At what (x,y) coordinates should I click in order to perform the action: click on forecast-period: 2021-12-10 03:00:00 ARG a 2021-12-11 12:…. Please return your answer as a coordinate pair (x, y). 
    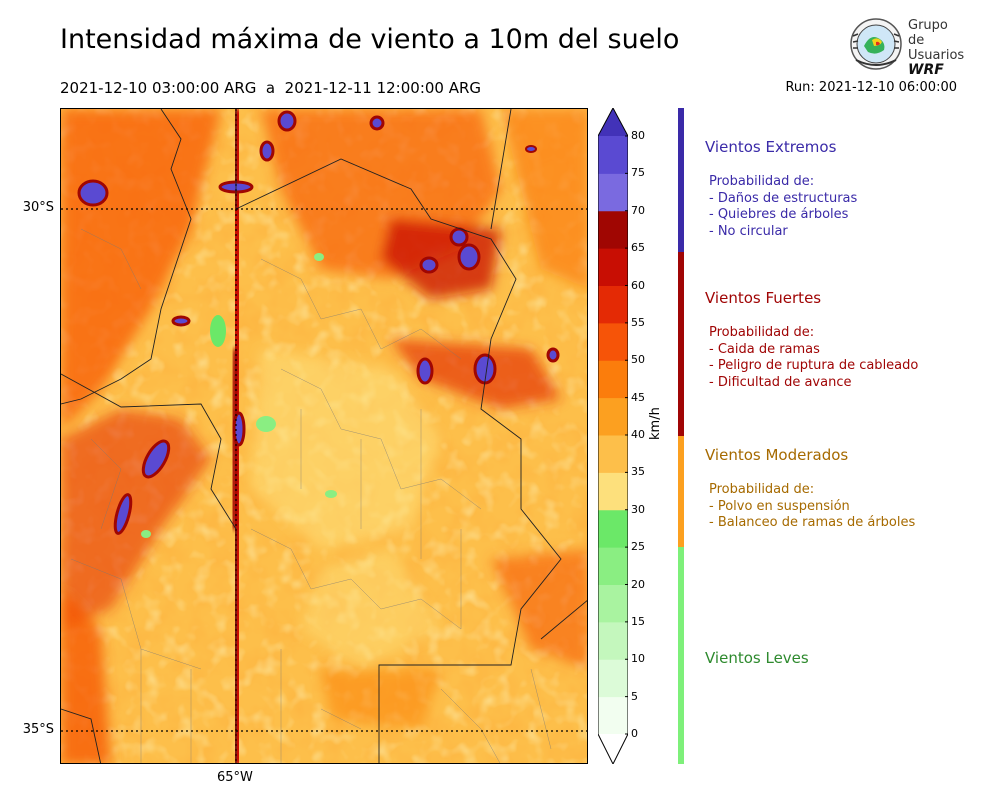
    Looking at the image, I should click on (271, 88).